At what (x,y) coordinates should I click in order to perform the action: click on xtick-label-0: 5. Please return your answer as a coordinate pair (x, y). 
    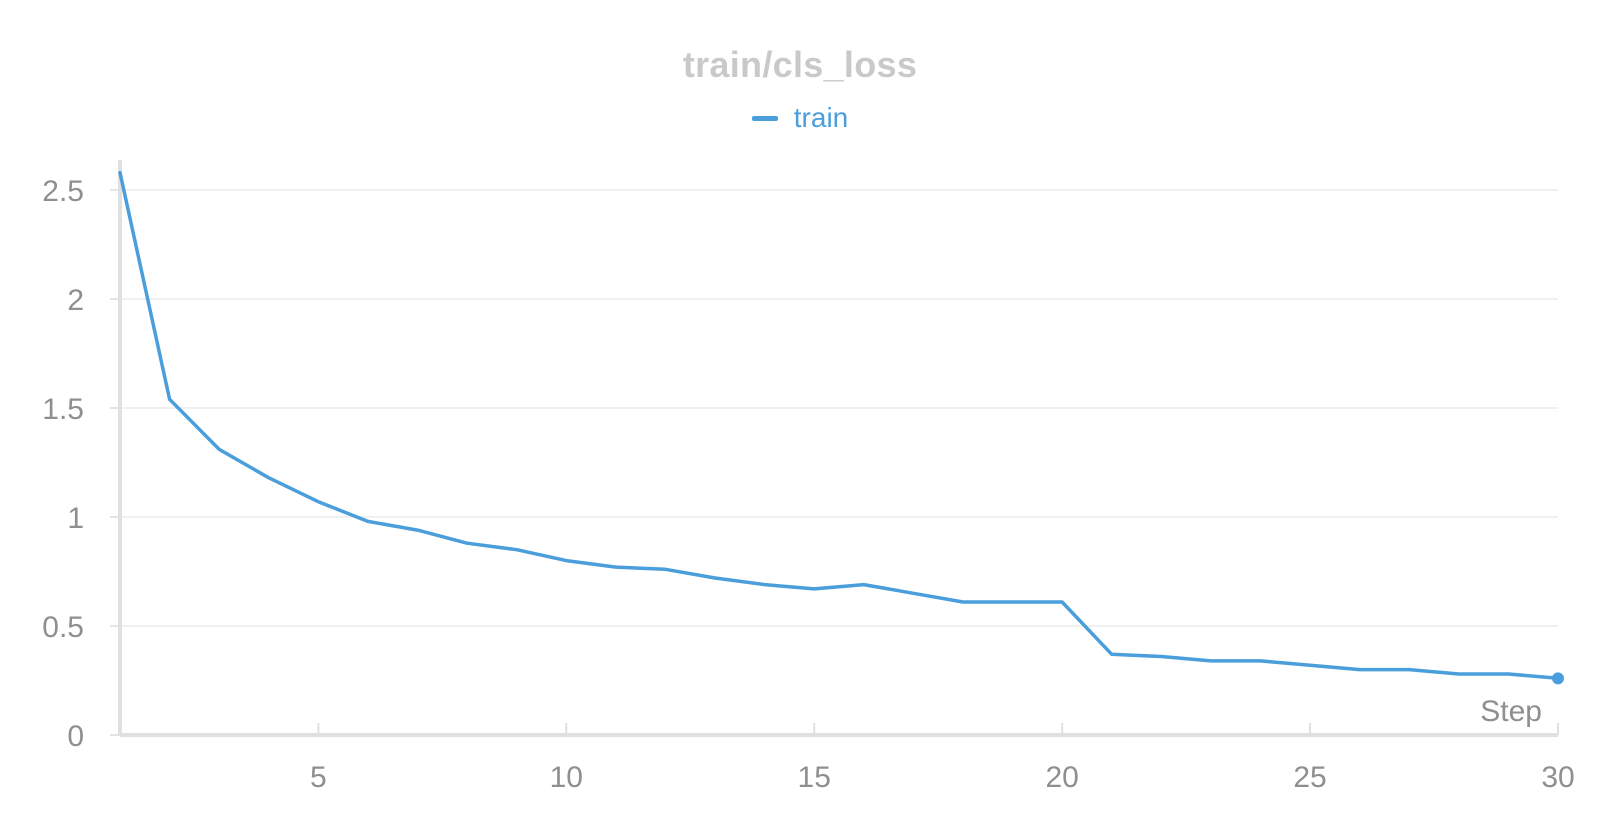
    Looking at the image, I should click on (318, 777).